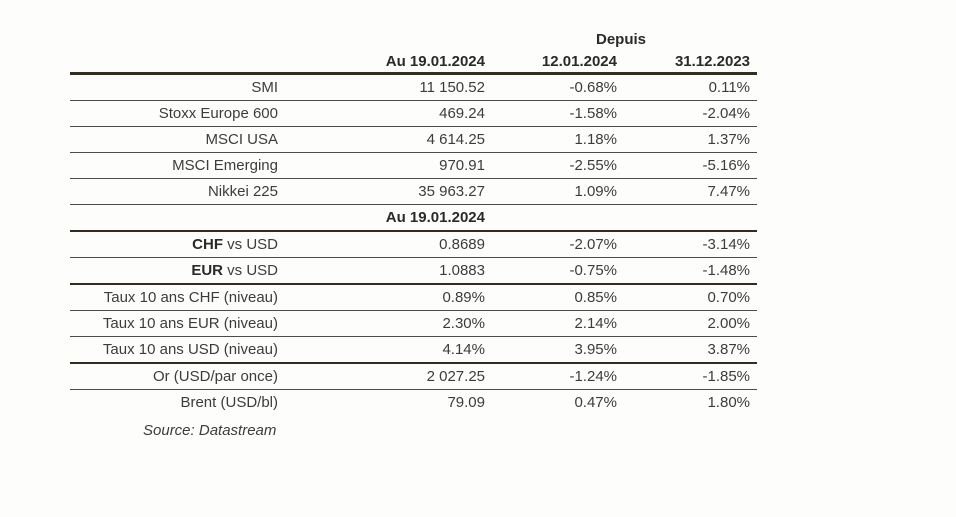 This screenshot has width=956, height=517. Describe the element at coordinates (558, 165) in the screenshot. I see `row-change-week: -2.55%` at that location.